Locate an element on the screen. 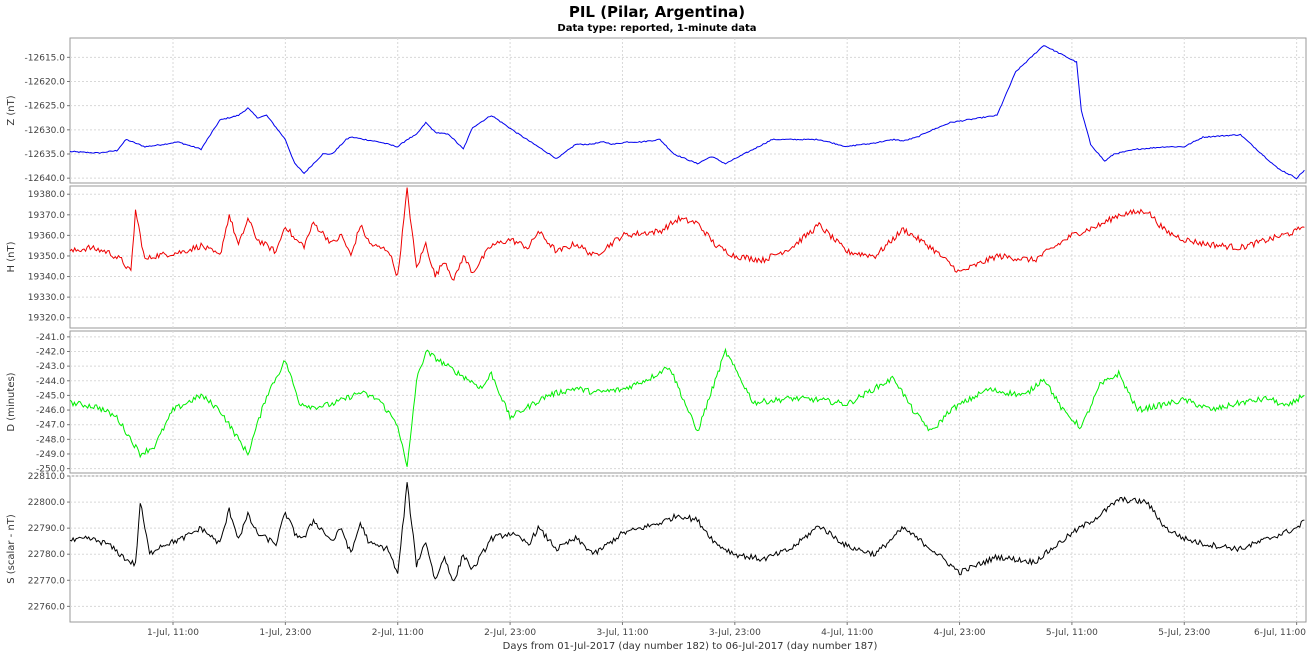 This screenshot has height=655, width=1314. y-axis-label: D (minutes) is located at coordinates (11, 401).